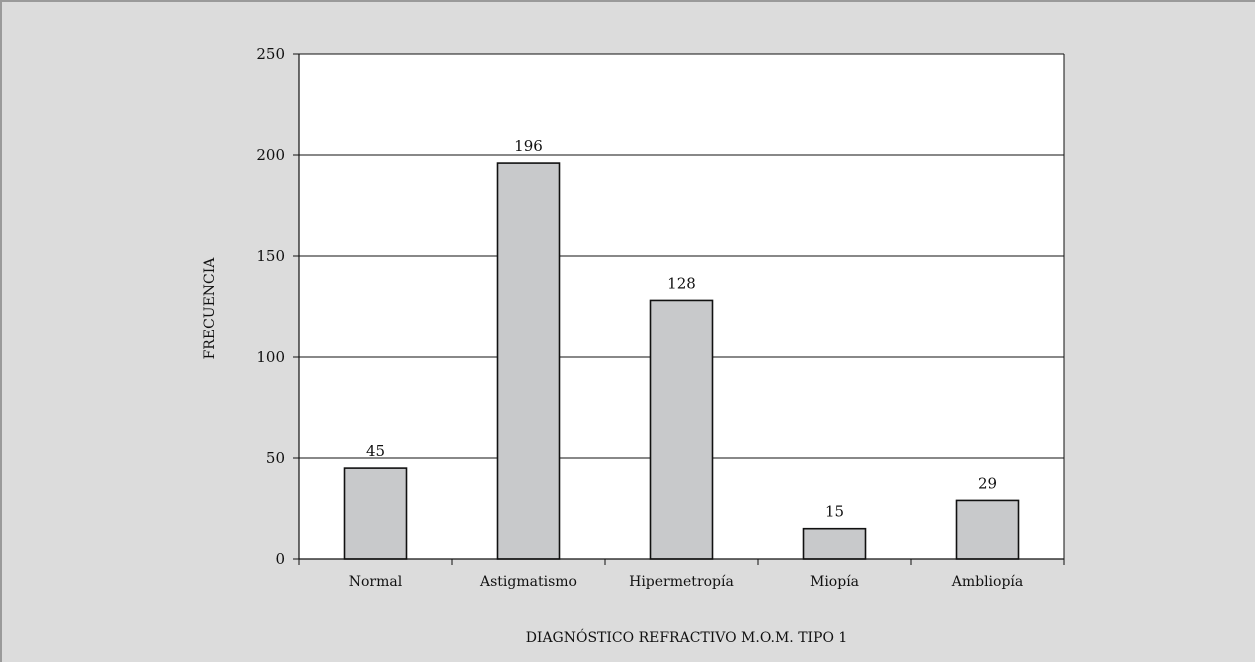 This screenshot has height=664, width=1255. I want to click on x-tick-label: Astigmatismo, so click(528, 582).